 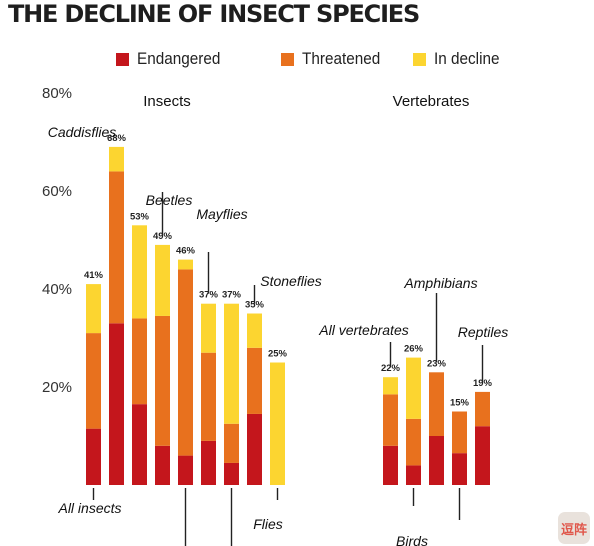 What do you see at coordinates (221, 214) in the screenshot?
I see `category-label: Mayflies` at bounding box center [221, 214].